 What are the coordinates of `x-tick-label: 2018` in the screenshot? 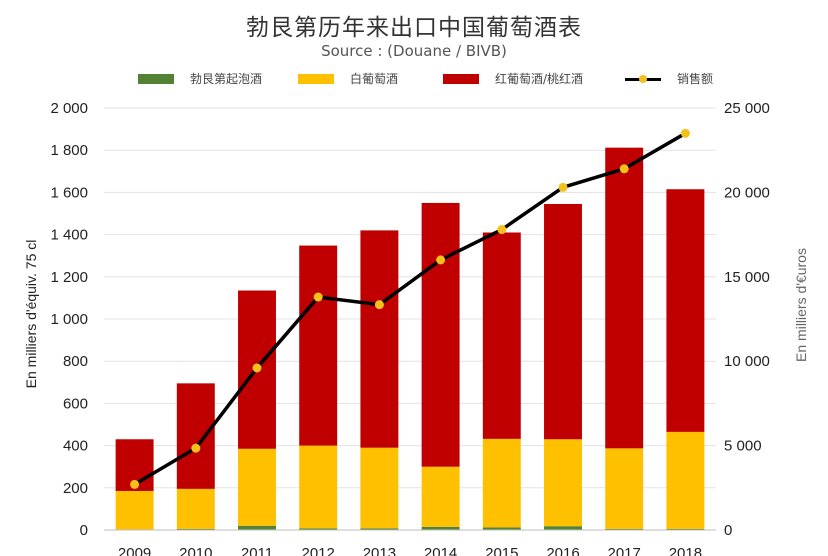 It's located at (685, 550).